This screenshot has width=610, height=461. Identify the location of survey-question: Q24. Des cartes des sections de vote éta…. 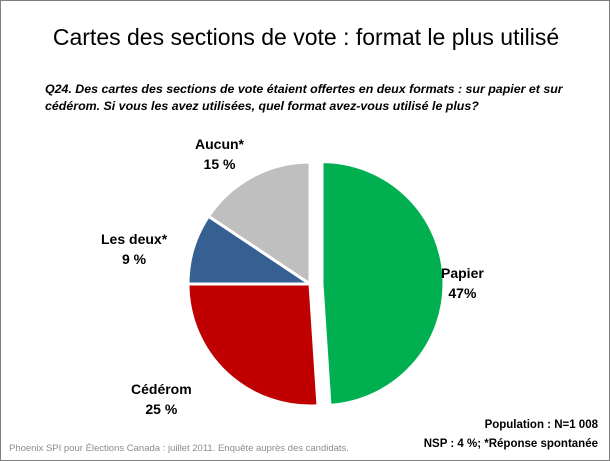
(304, 97).